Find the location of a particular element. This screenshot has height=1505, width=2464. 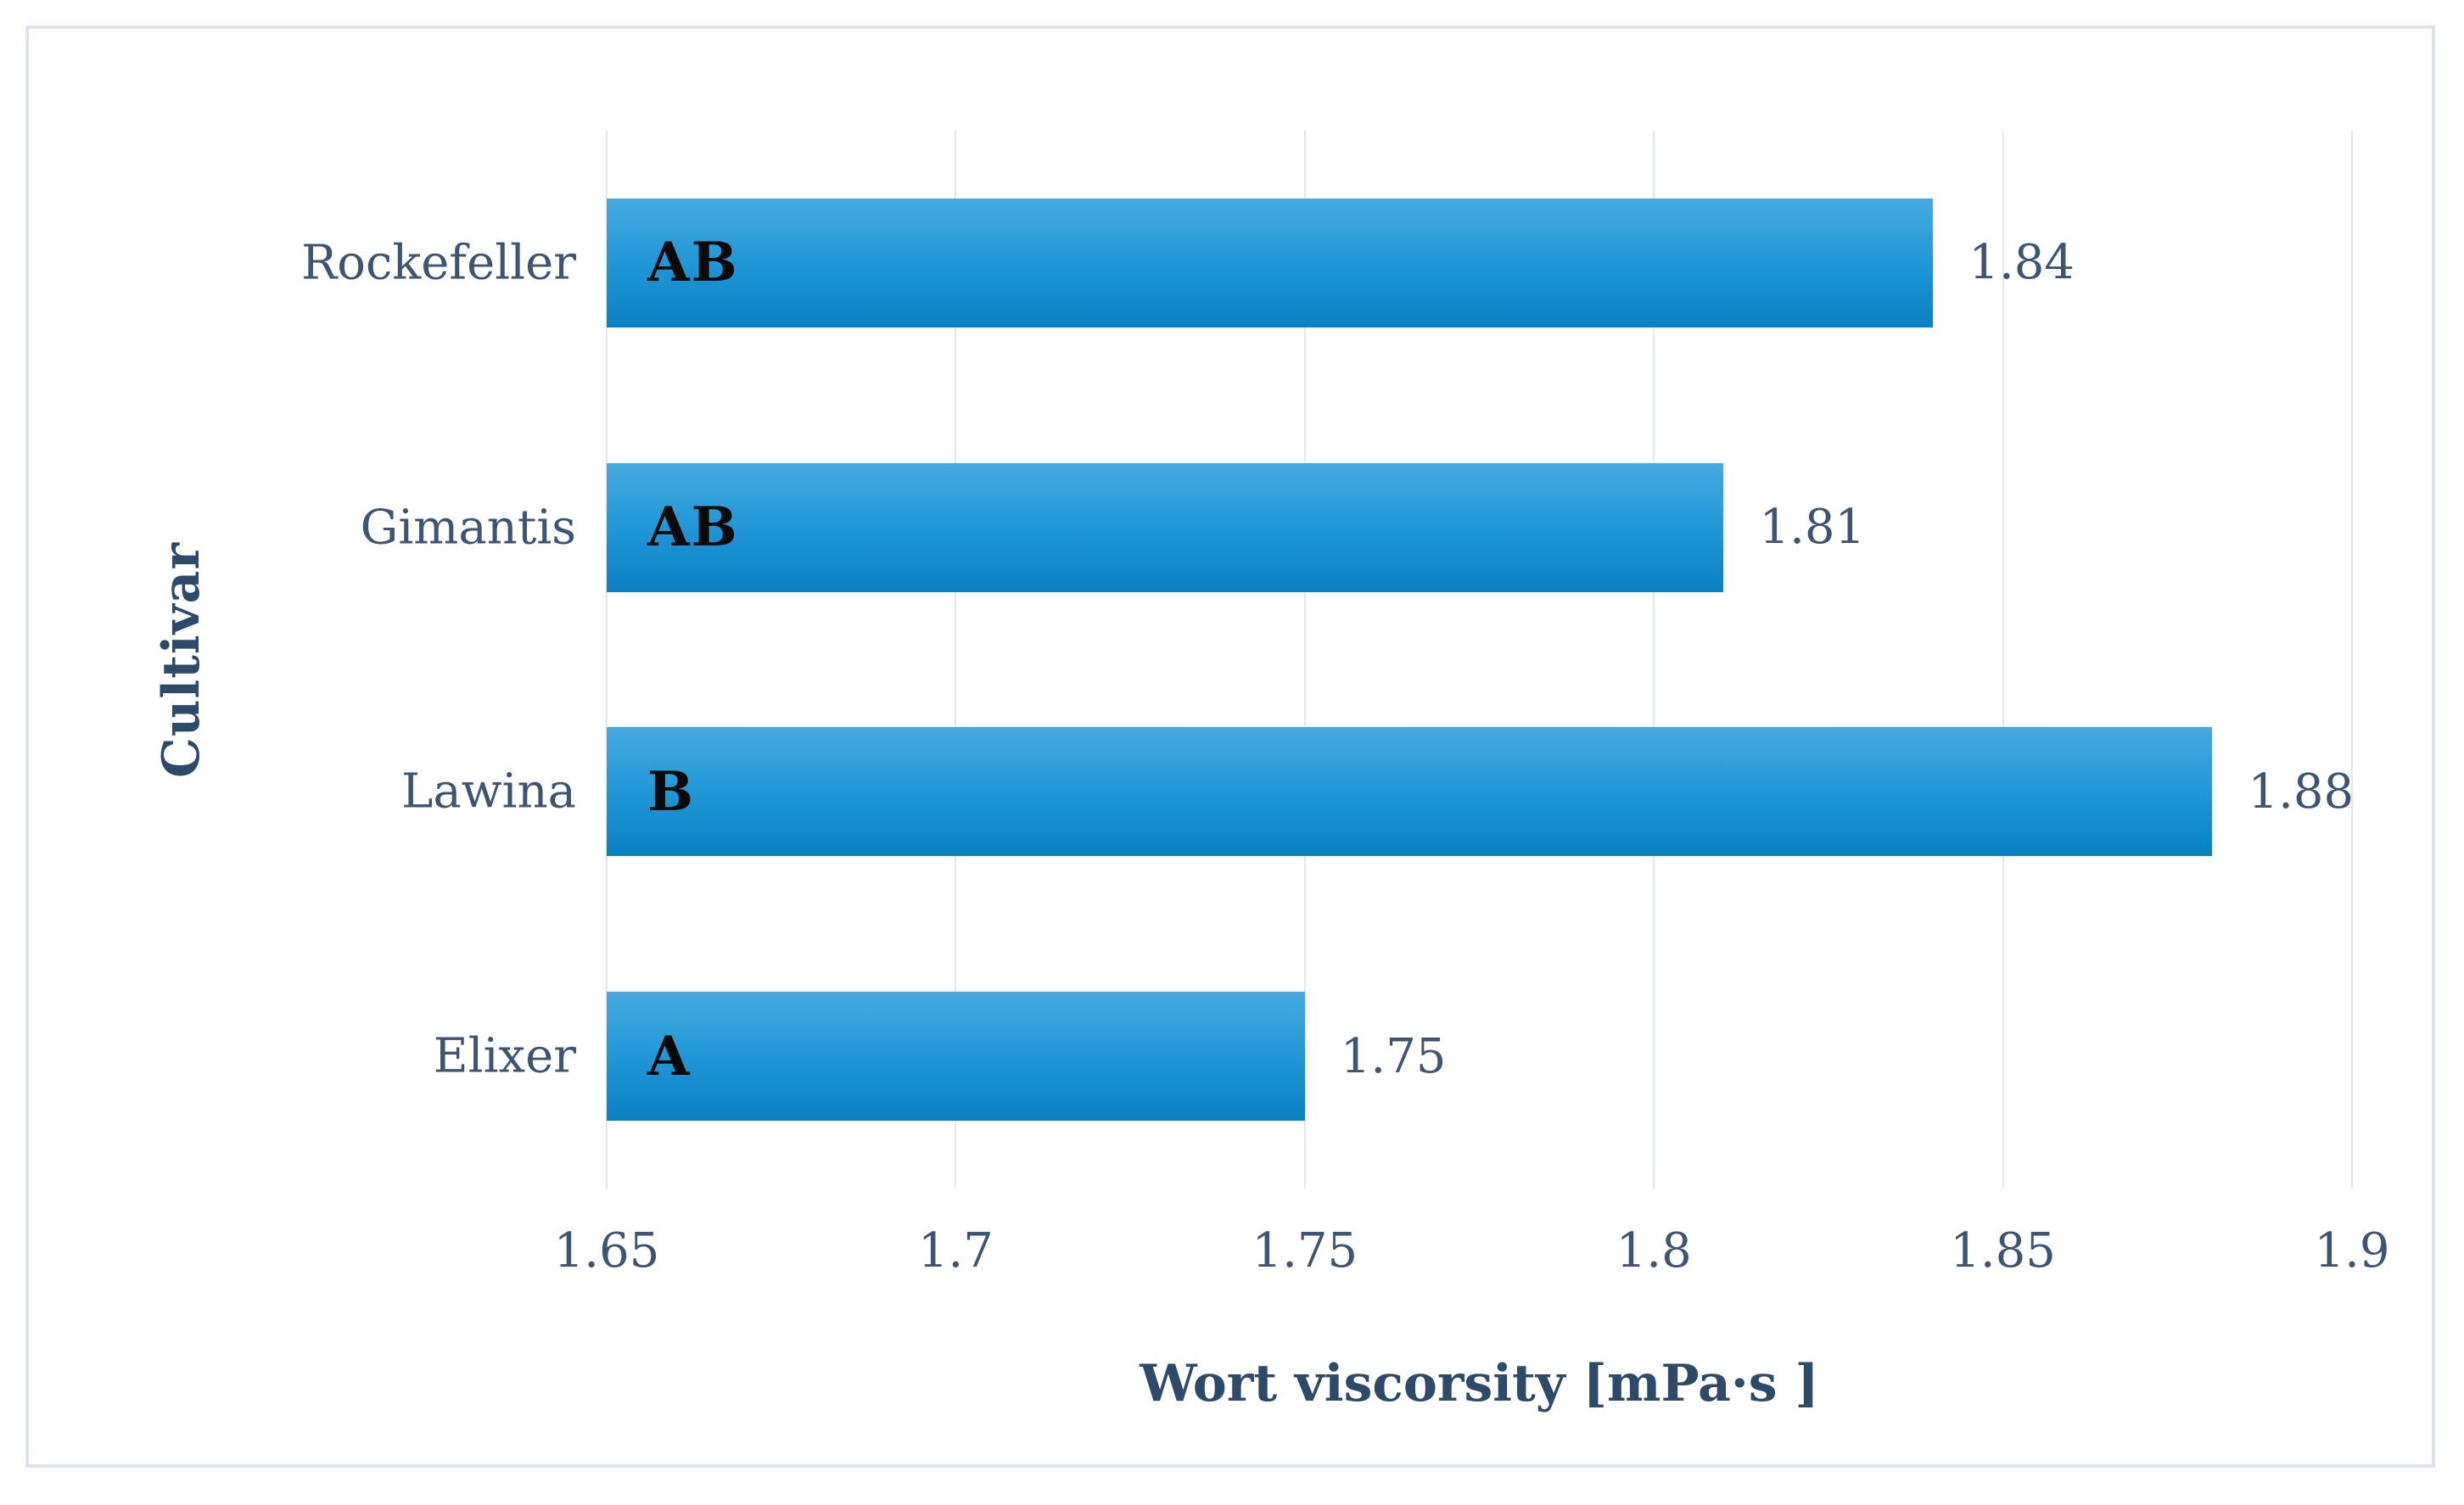

significance-letter: A is located at coordinates (669, 1056).